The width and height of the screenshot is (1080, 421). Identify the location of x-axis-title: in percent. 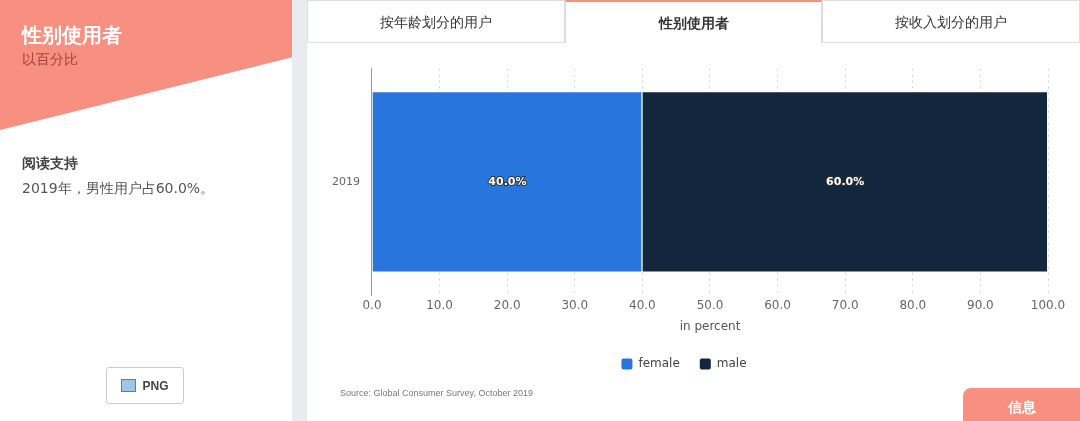
(710, 325).